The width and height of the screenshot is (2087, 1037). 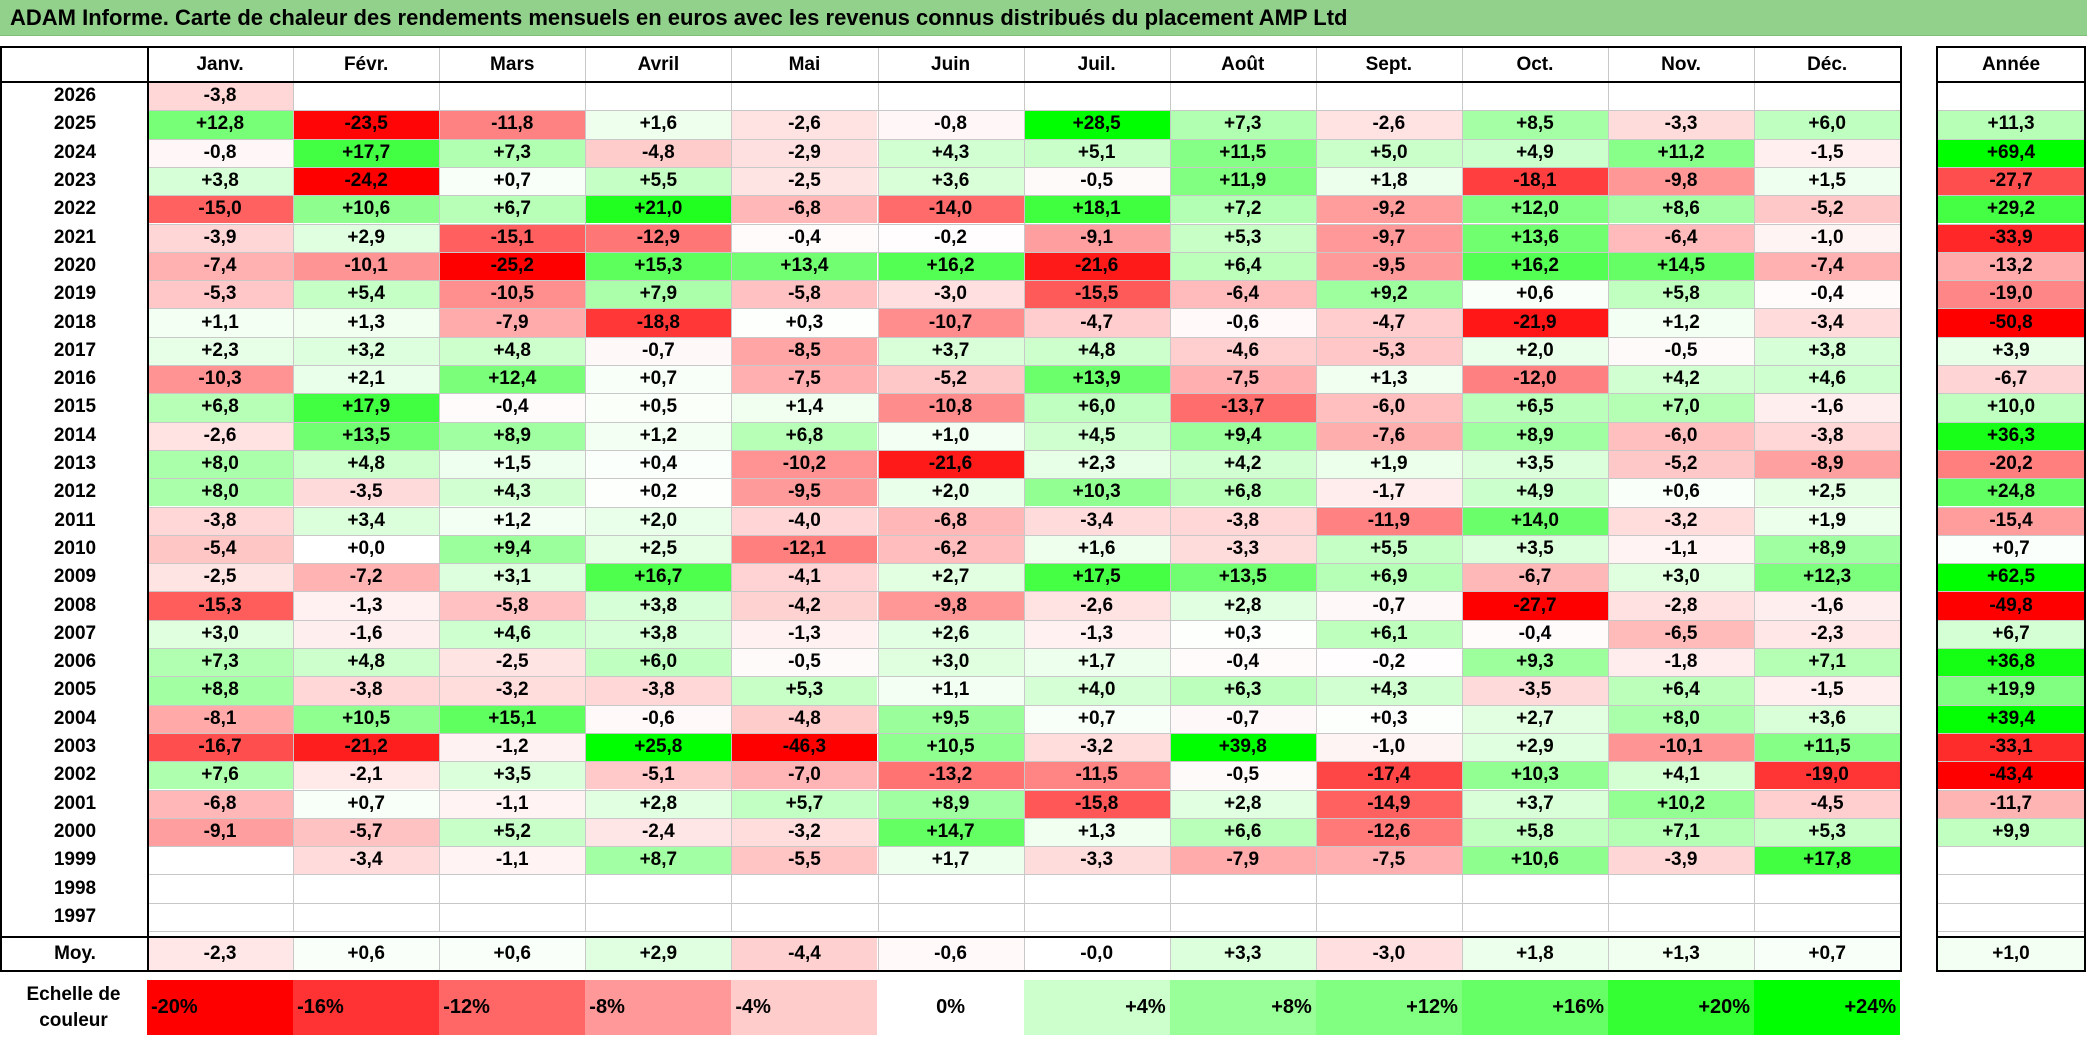 I want to click on color-scale-label-line1: Echelle de, so click(x=73, y=994).